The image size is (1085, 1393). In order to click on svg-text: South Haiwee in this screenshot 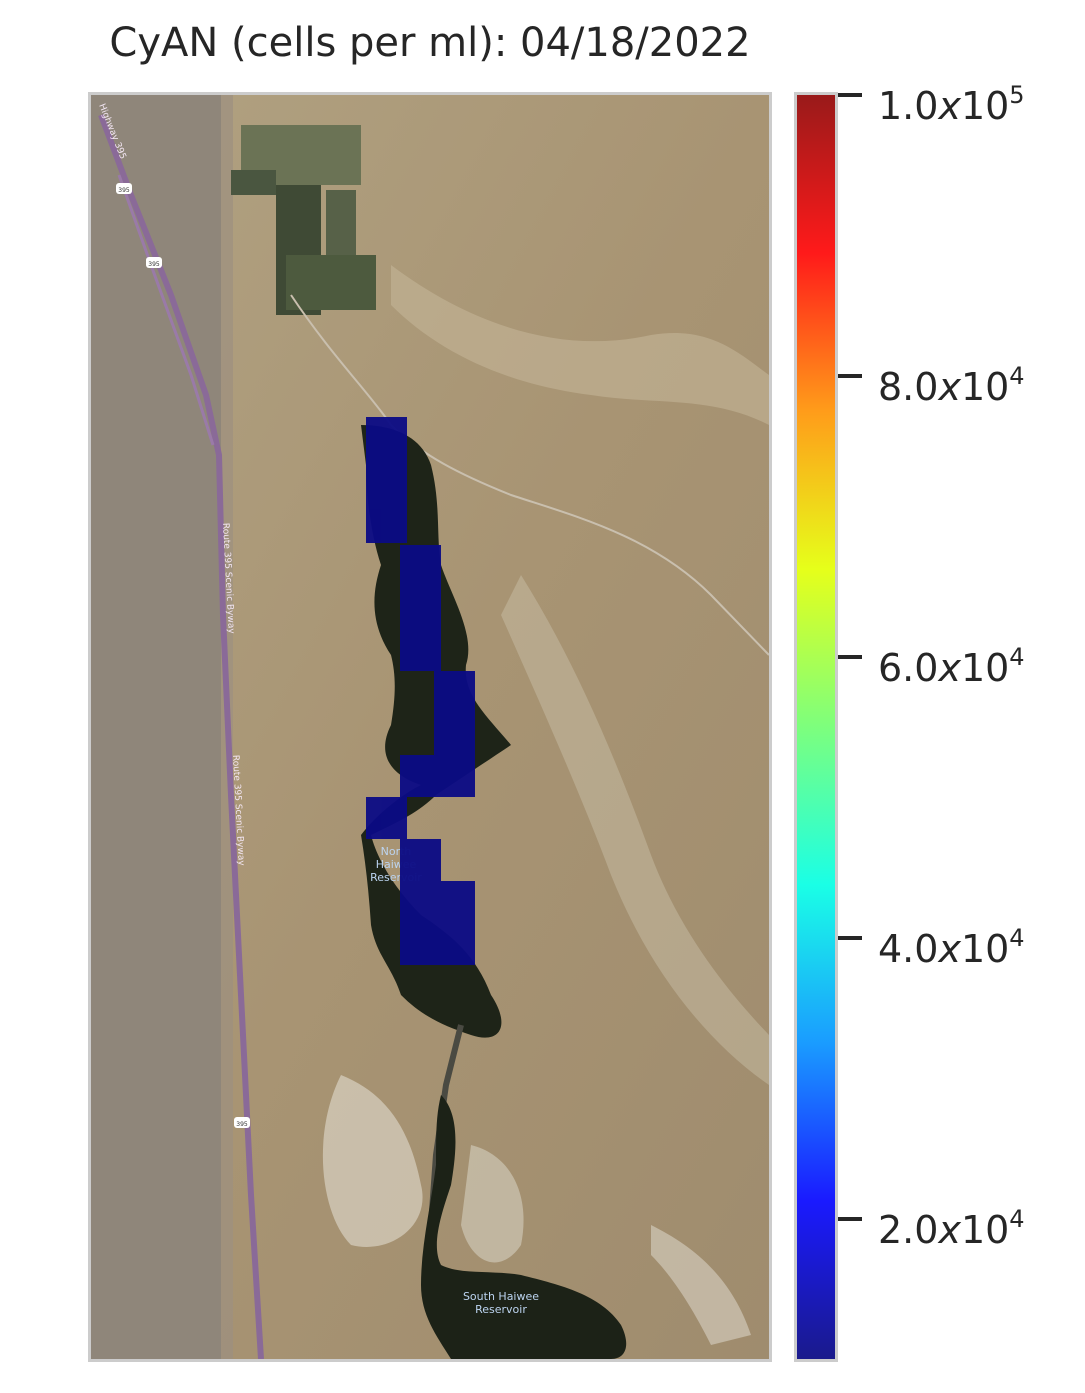, I will do `click(501, 1296)`.